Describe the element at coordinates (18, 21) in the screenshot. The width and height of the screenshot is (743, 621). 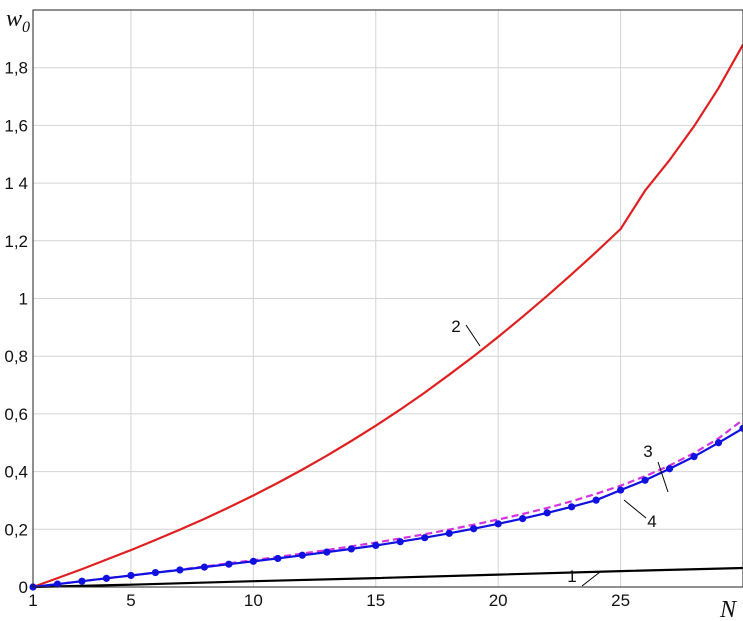
I see `y-axis-label: w0` at that location.